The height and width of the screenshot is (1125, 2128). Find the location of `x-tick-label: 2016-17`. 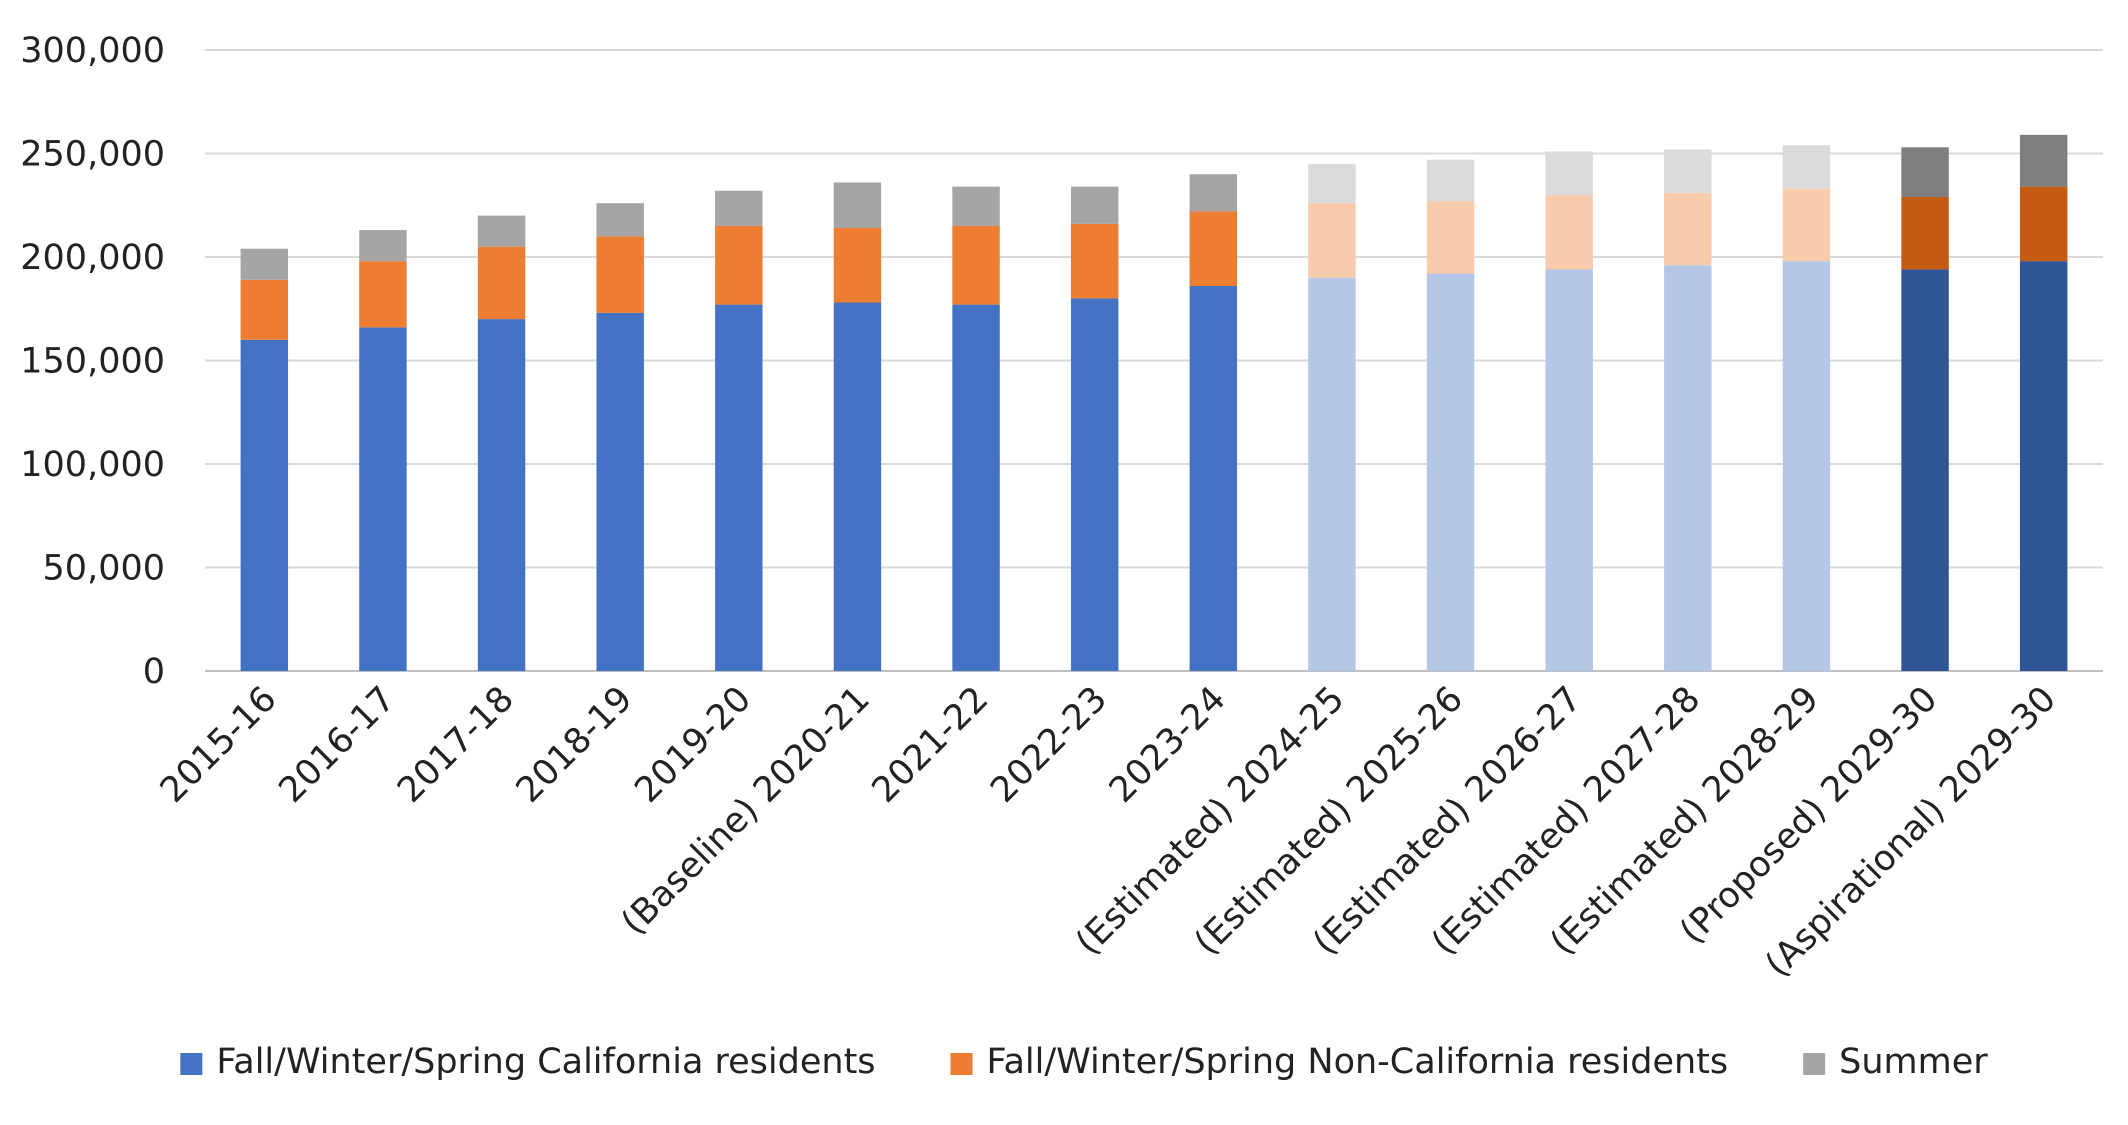

x-tick-label: 2016-17 is located at coordinates (338, 745).